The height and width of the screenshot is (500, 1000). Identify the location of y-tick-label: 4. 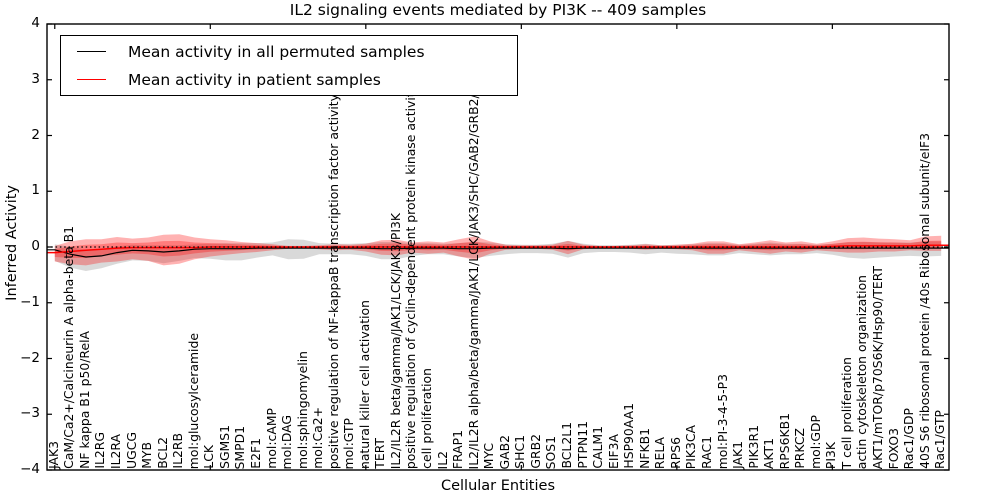
(35, 23).